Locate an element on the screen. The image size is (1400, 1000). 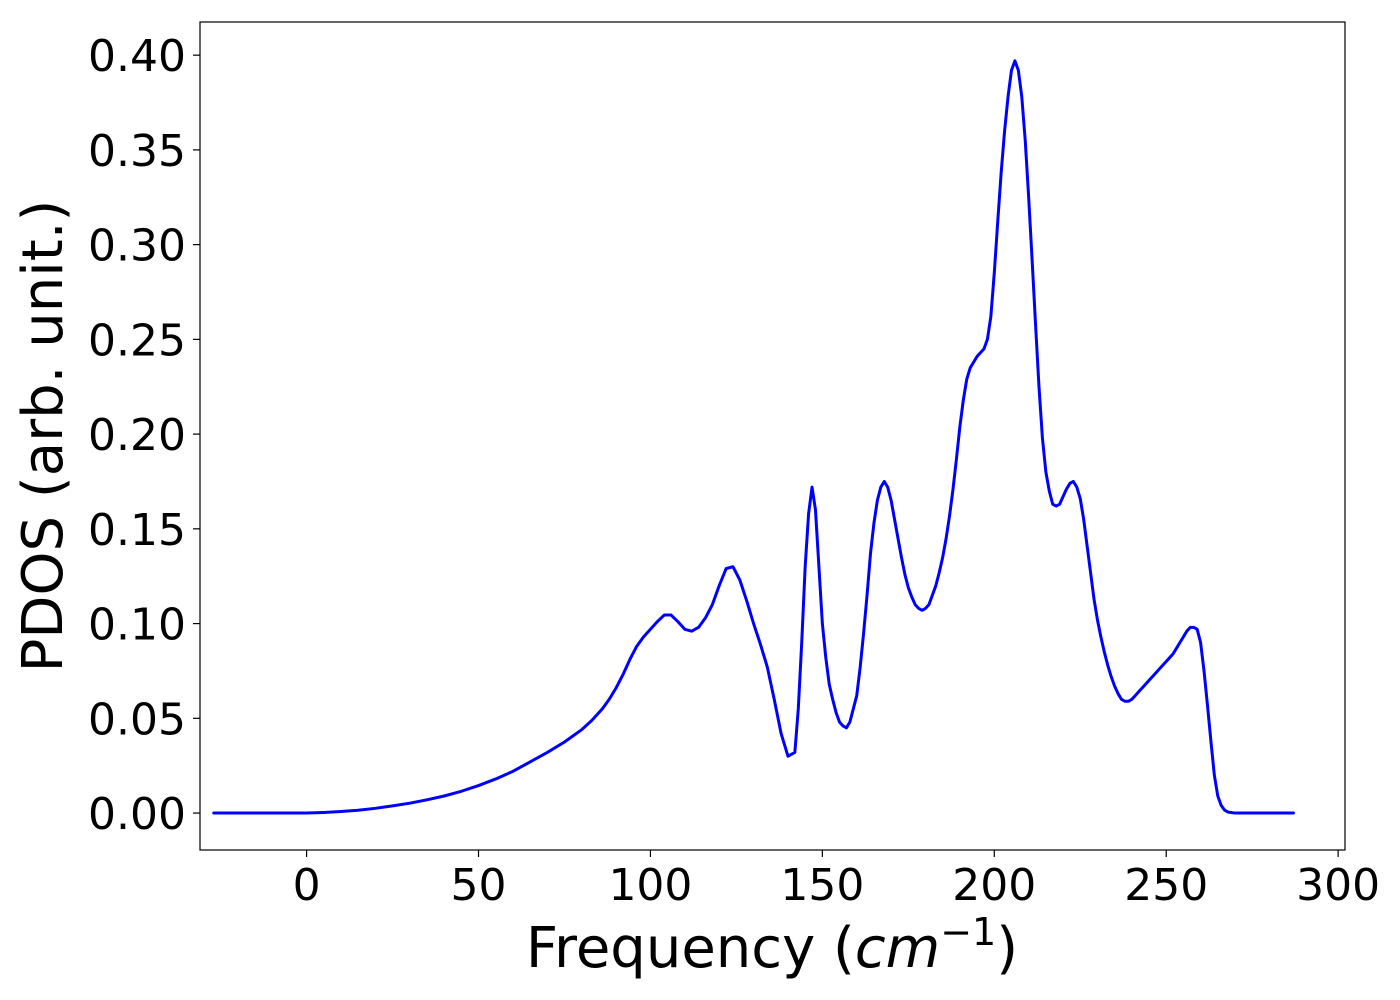
y-axis-title: PDOS (arb. unit.) is located at coordinates (43, 436).